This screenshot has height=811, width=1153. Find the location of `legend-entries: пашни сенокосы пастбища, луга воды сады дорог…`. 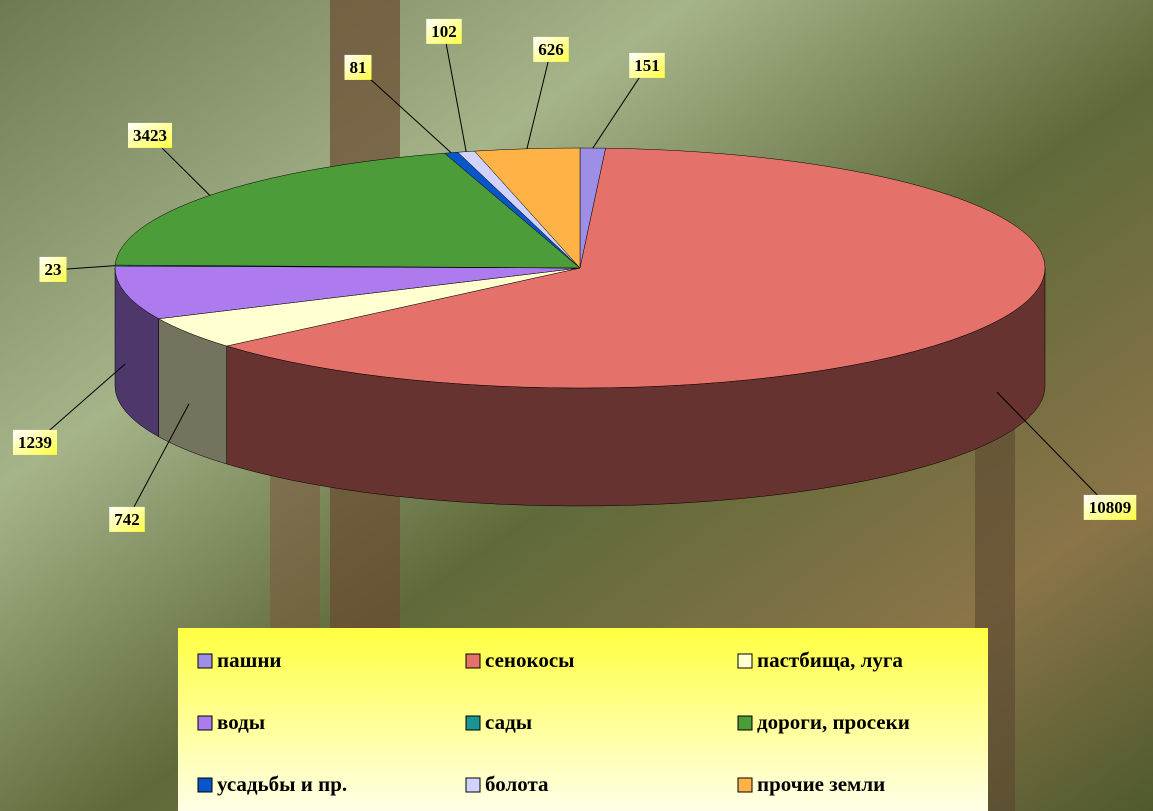

legend-entries: пашни сенокосы пастбища, луга воды сады дорог… is located at coordinates (553, 722).